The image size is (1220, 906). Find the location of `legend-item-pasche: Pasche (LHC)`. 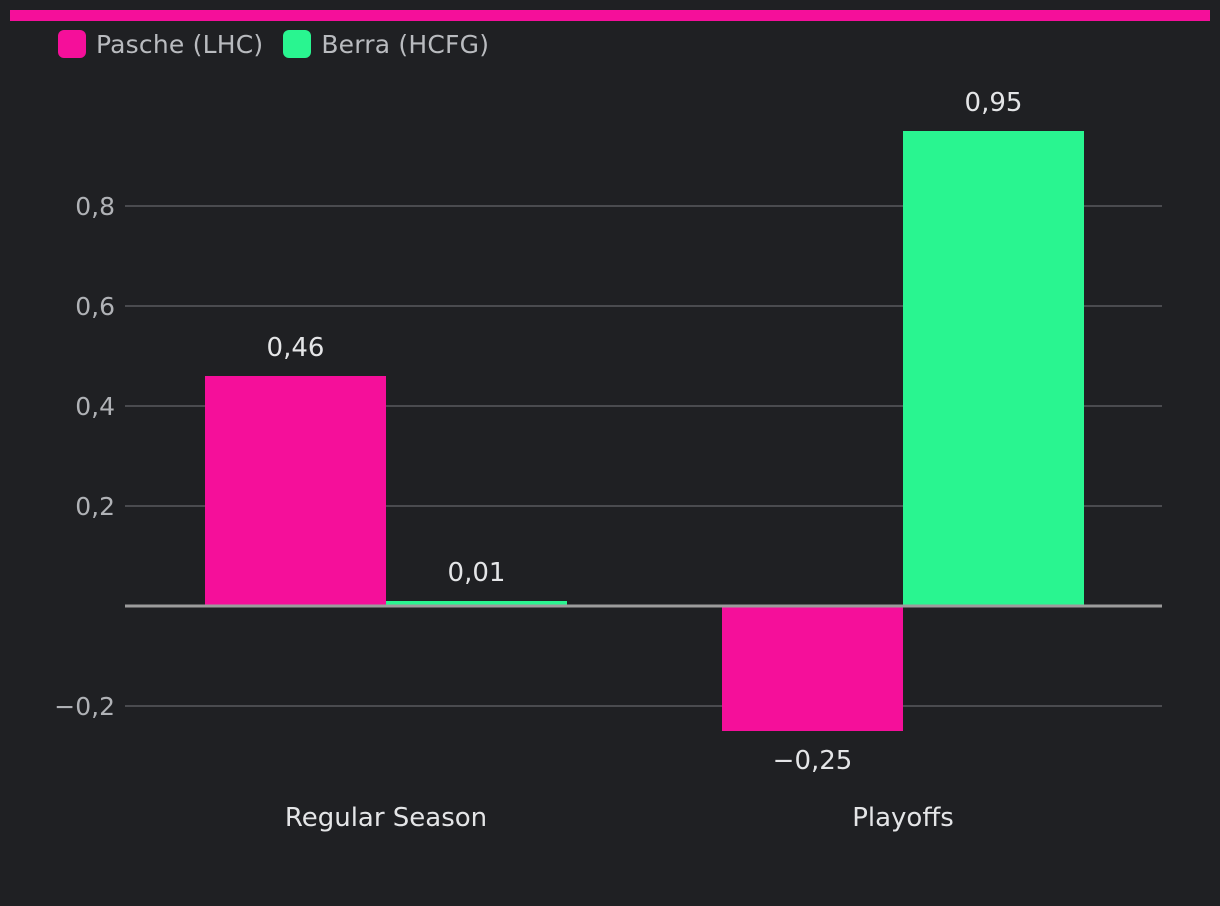

legend-item-pasche: Pasche (LHC) is located at coordinates (160, 44).